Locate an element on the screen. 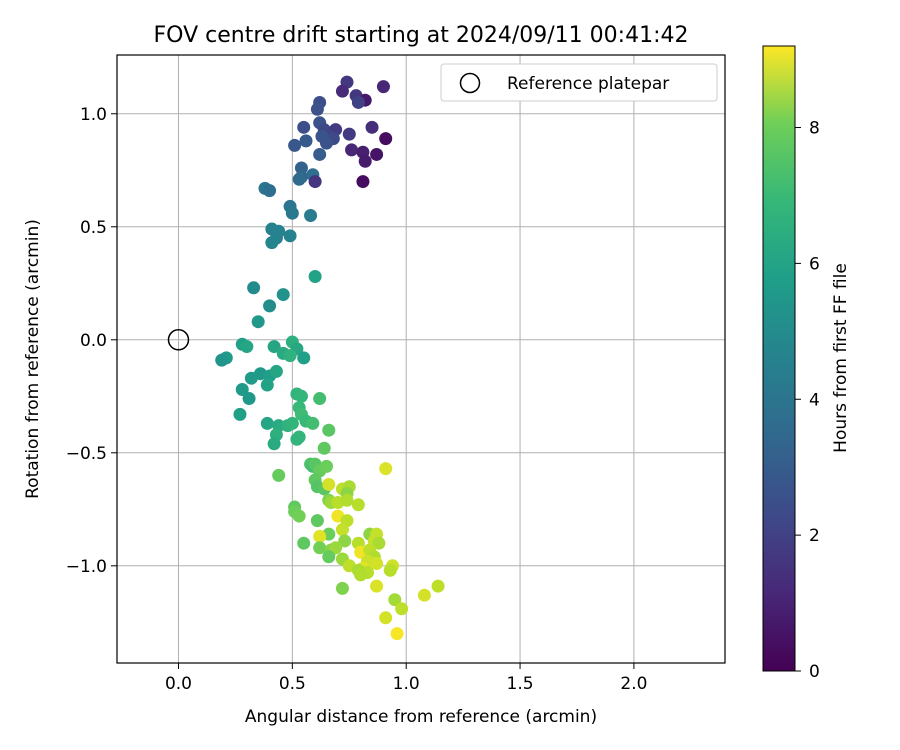  colorbar-label: Hours from first FF file is located at coordinates (841, 358).